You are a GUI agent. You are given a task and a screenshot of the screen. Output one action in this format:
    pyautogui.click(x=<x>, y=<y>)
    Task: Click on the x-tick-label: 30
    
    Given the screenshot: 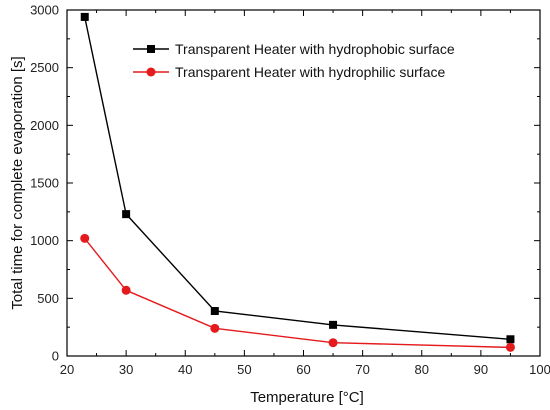 What is the action you would take?
    pyautogui.click(x=126, y=369)
    